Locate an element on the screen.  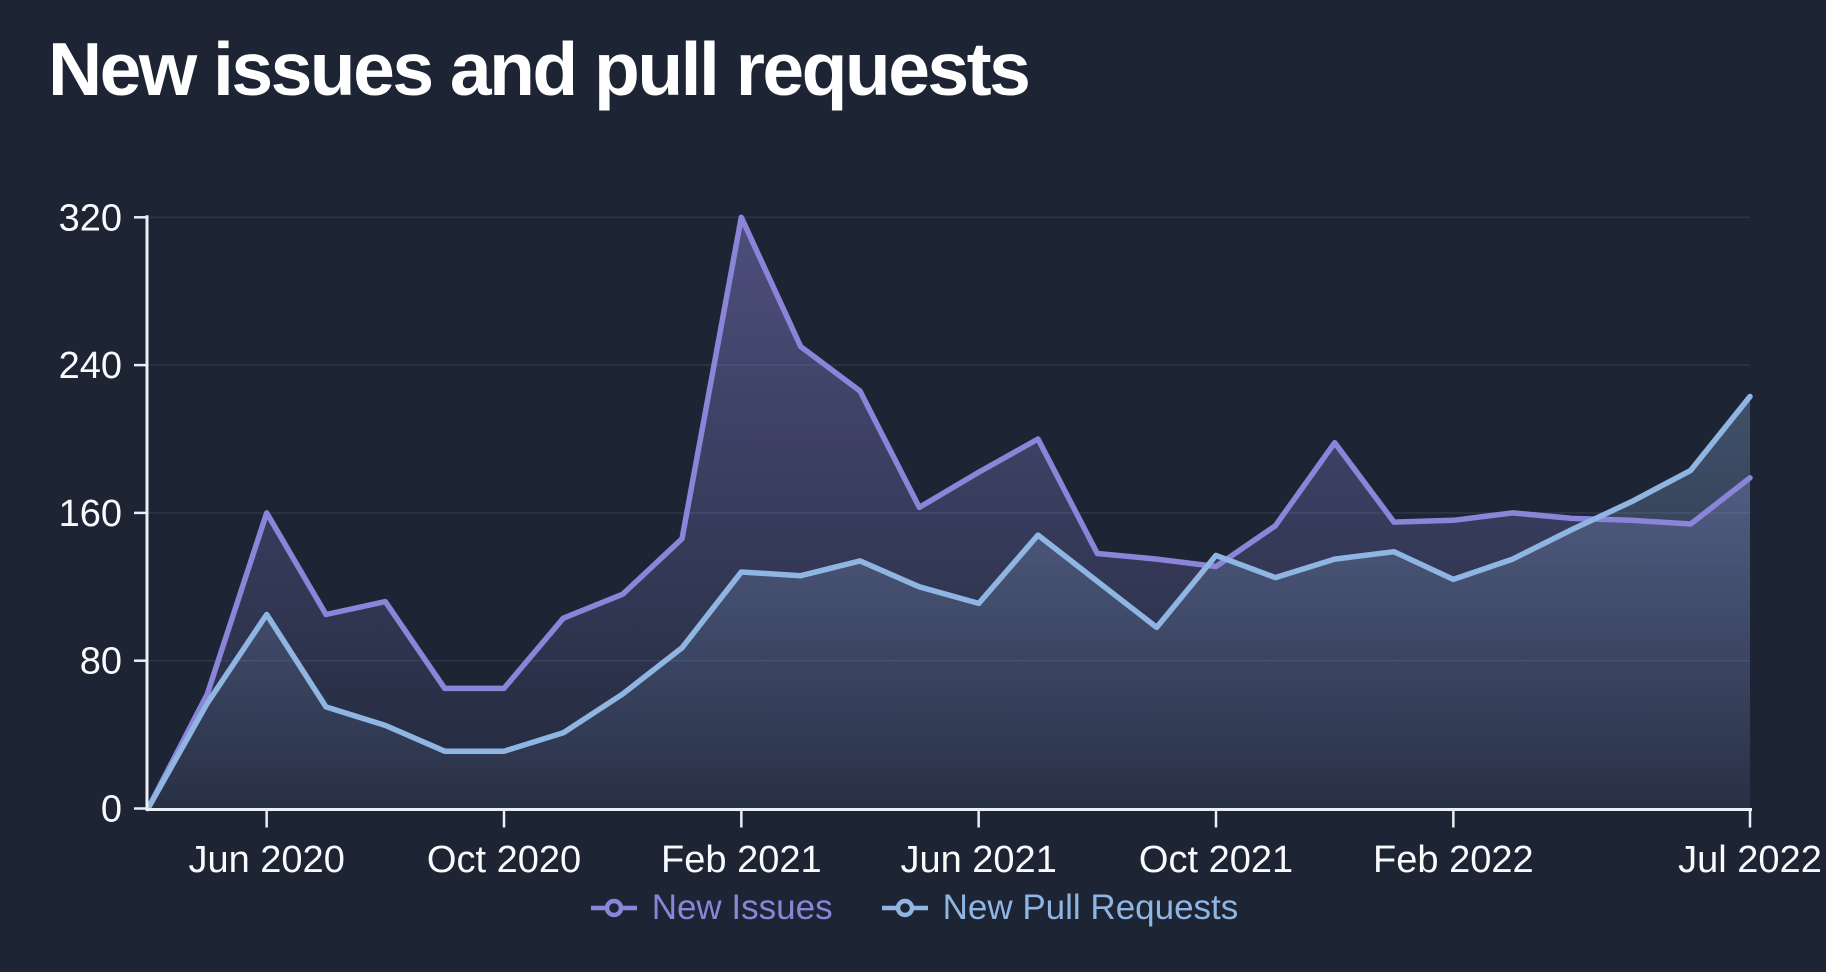
x-tick-label: Jun 2021 is located at coordinates (978, 860).